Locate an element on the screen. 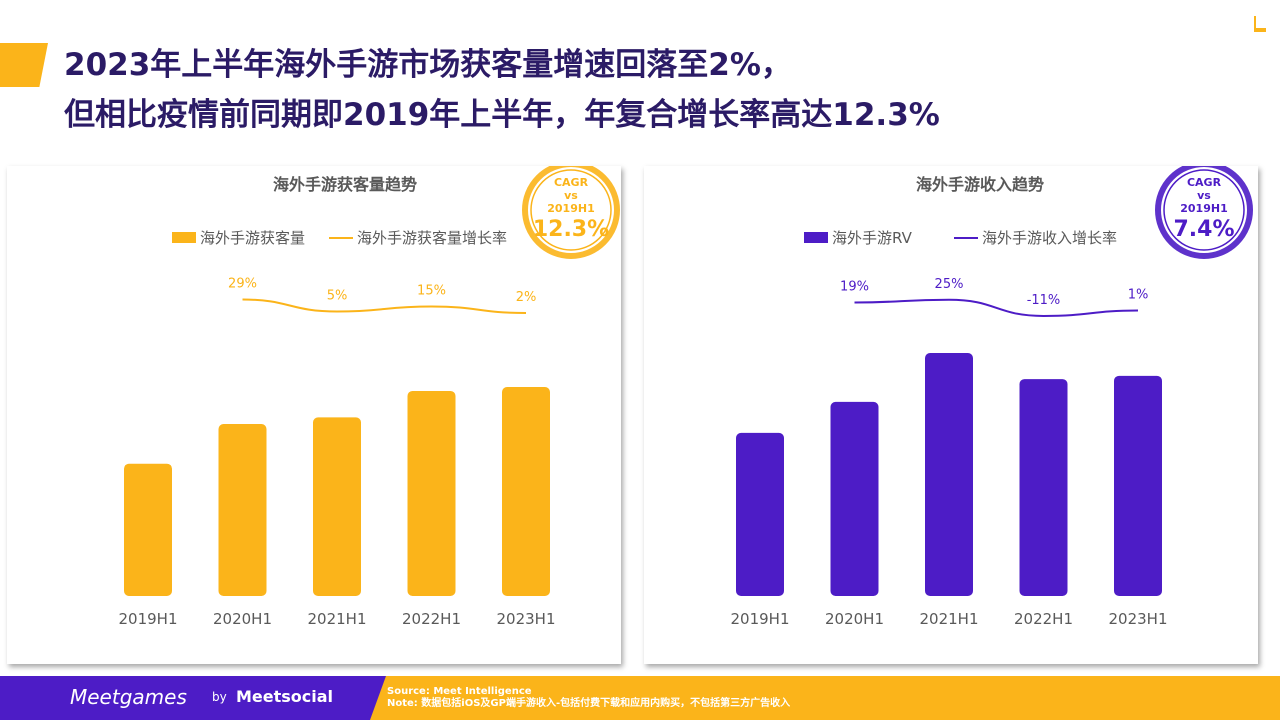 This screenshot has height=720, width=1280. title-accent-bar is located at coordinates (24, 65).